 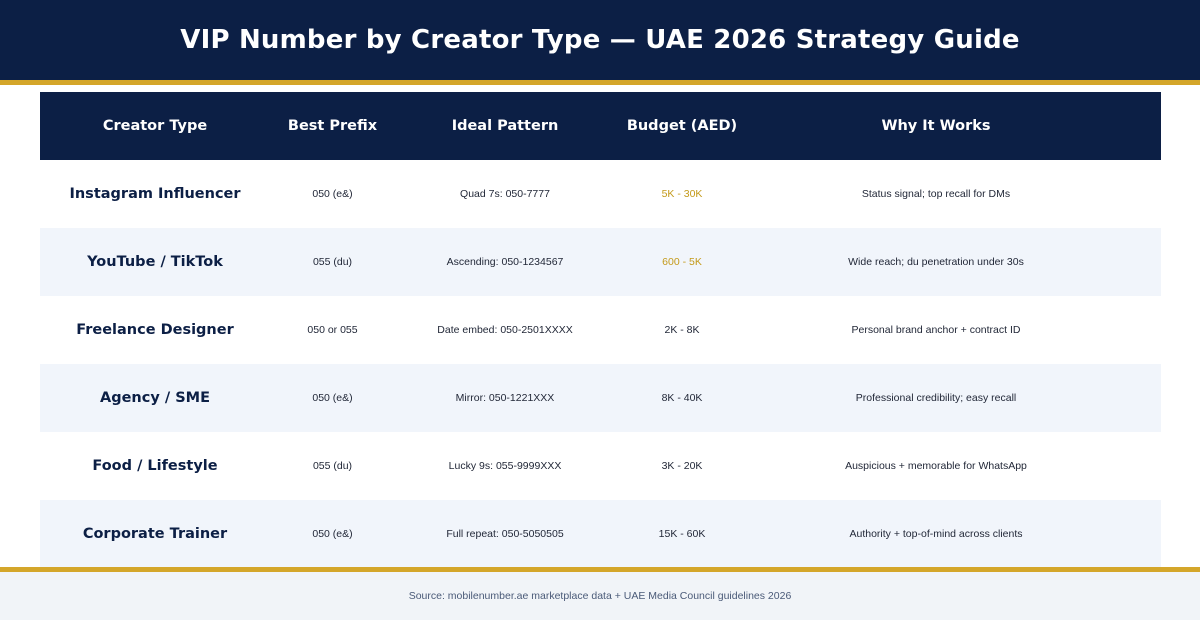 I want to click on cell-prefix: 050 or 055, so click(x=332, y=330).